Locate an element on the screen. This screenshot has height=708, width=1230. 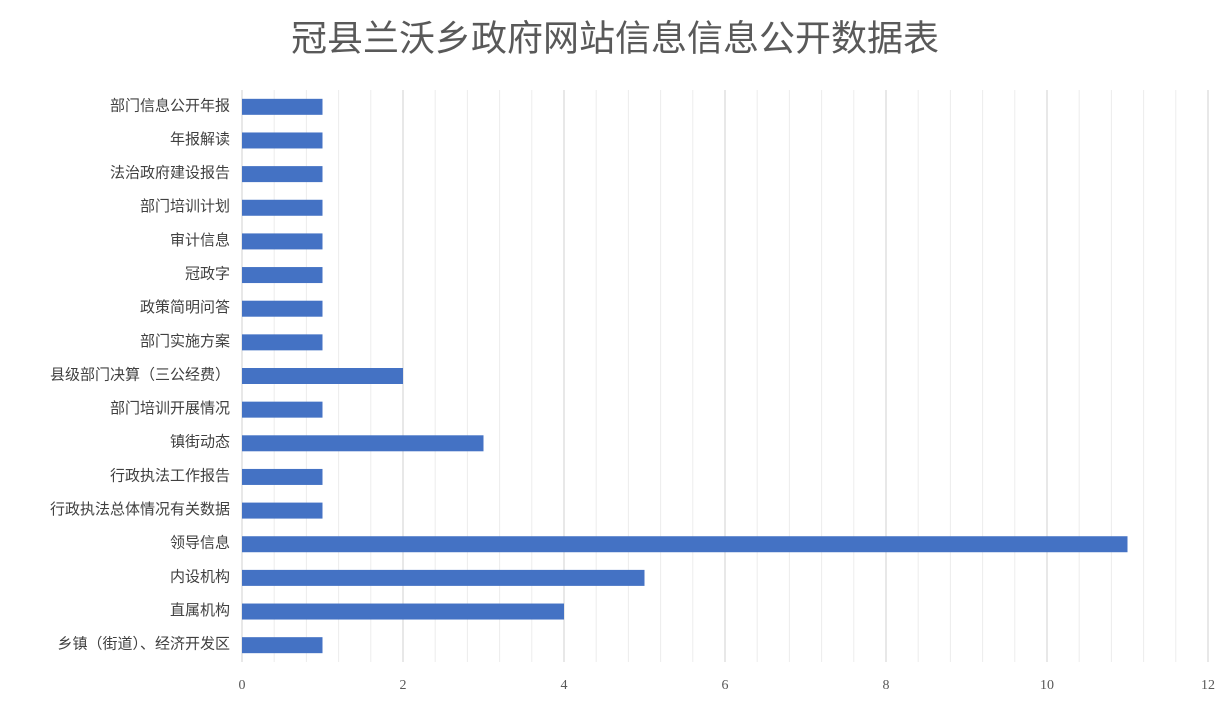
y-tick-label: 镇街动态 is located at coordinates (200, 442).